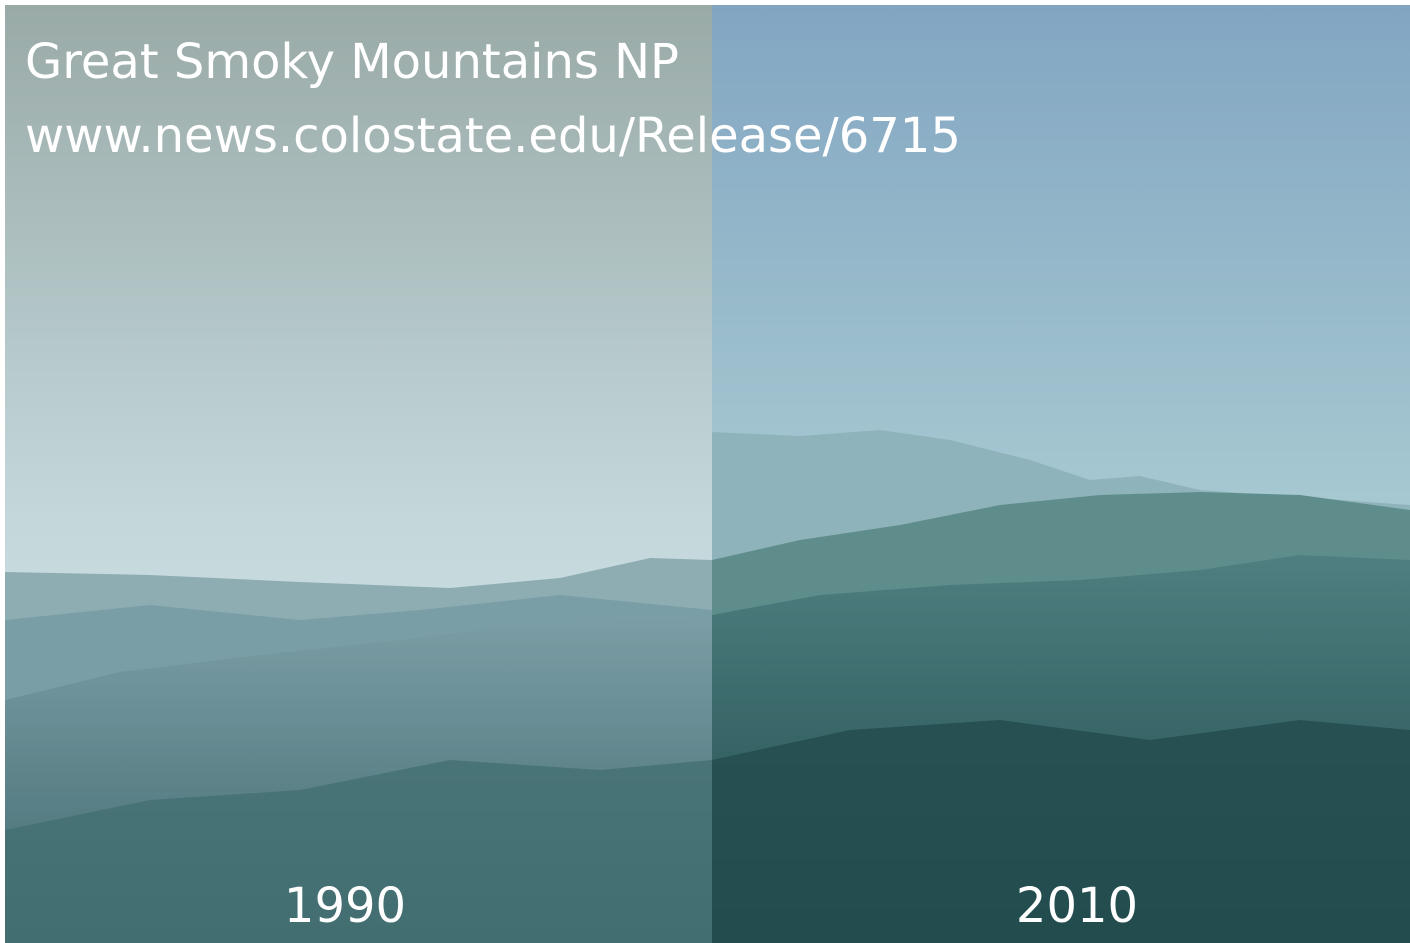 The width and height of the screenshot is (1410, 943). What do you see at coordinates (493, 136) in the screenshot?
I see `source-url: www.news.colostate.edu/Release/6715` at bounding box center [493, 136].